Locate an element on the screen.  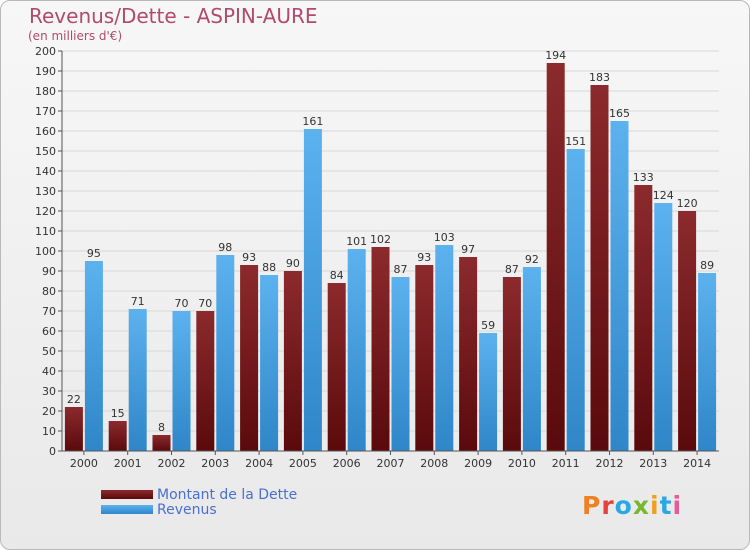
chart-subtitle: (en milliers d'€) is located at coordinates (75, 36).